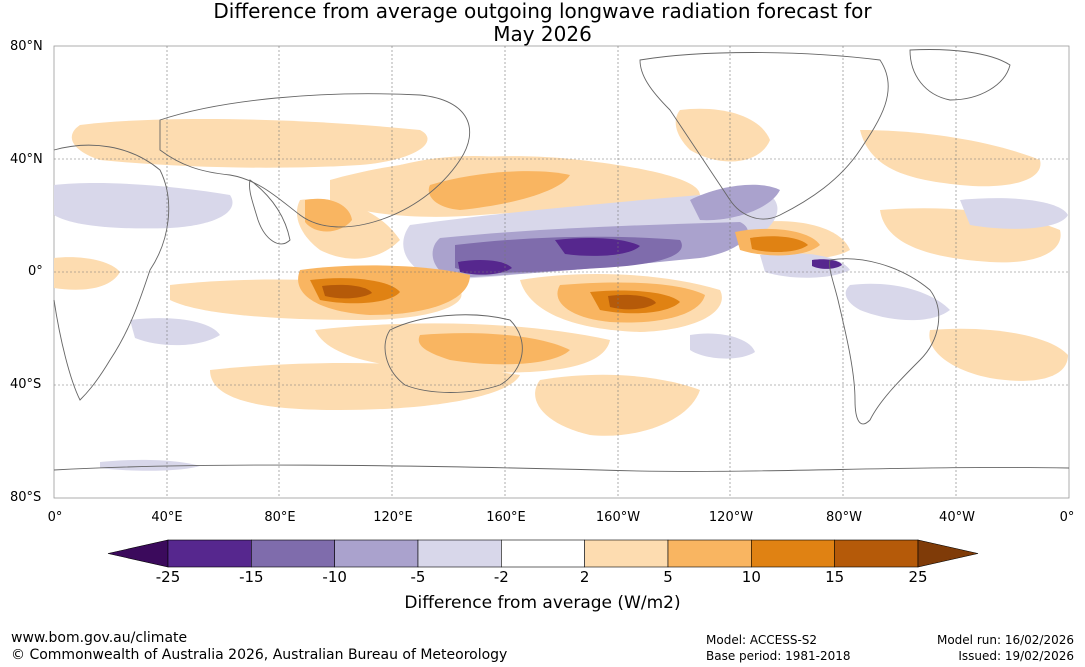  I want to click on anomaly-region-south-atlantic-positive, so click(998, 354).